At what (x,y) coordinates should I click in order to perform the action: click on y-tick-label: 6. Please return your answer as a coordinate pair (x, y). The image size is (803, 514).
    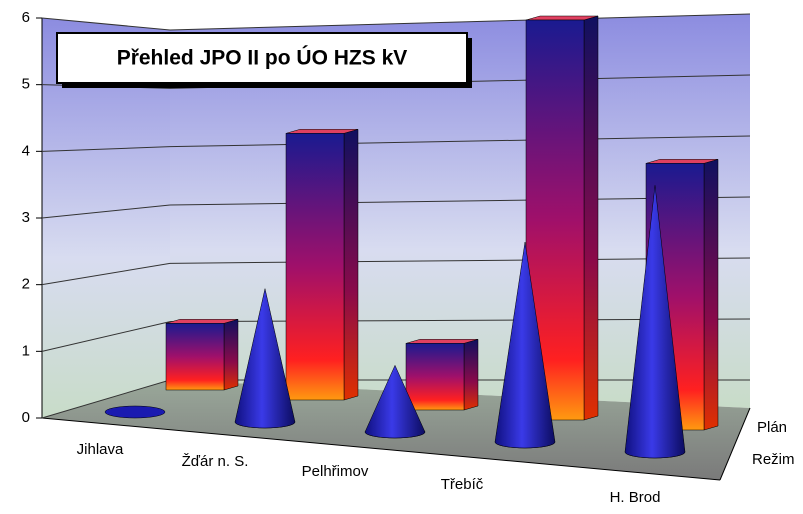
    Looking at the image, I should click on (26, 17).